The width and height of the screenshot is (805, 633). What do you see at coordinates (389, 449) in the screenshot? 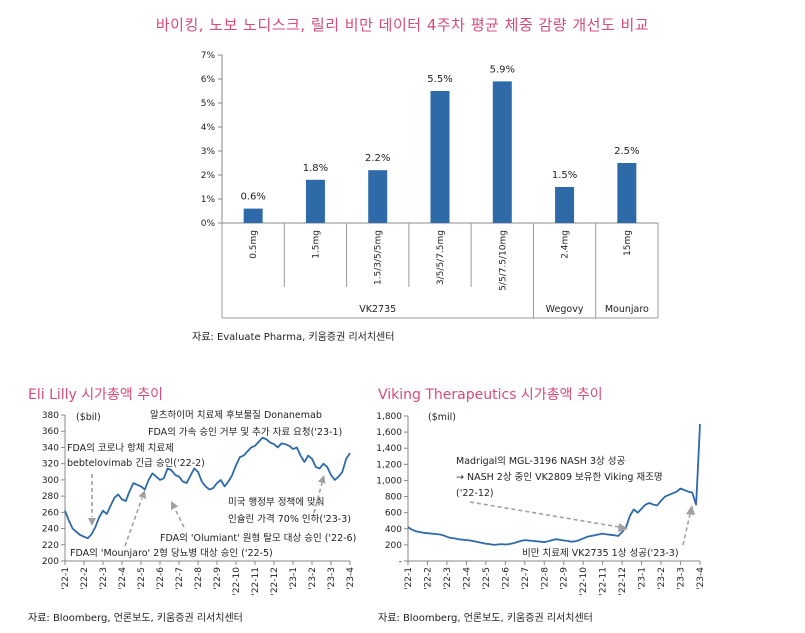
I see `line-y-tick-label: 1,400` at bounding box center [389, 449].